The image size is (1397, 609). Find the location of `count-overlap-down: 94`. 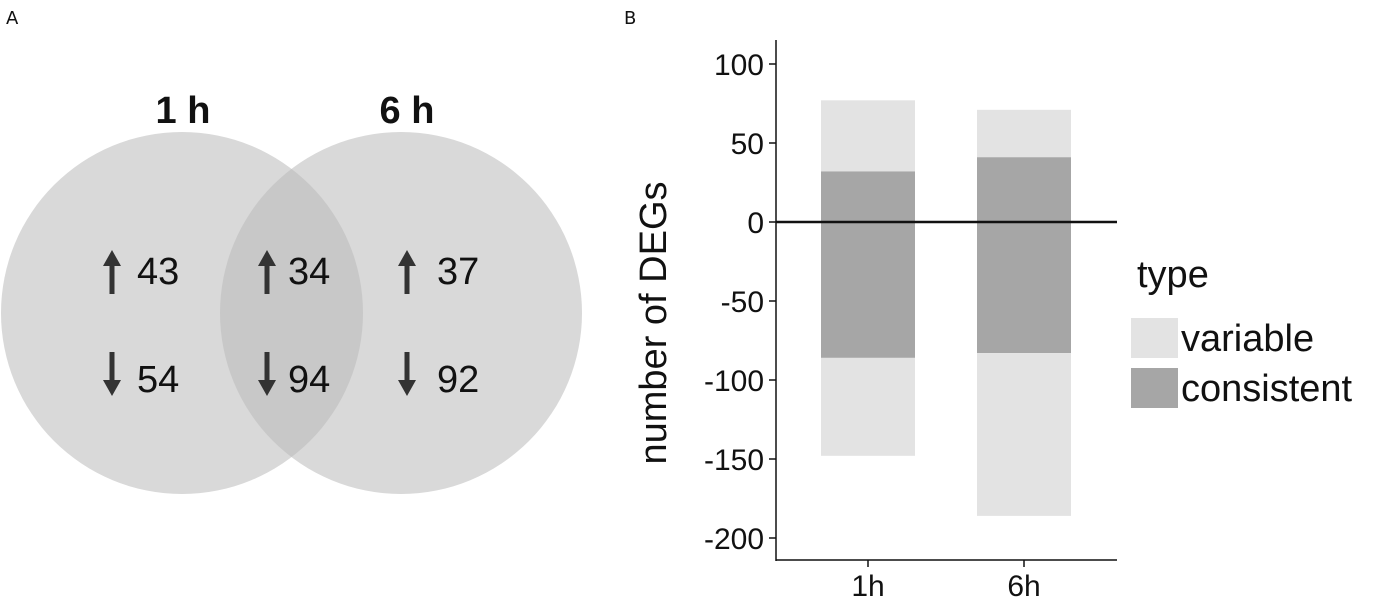

count-overlap-down: 94 is located at coordinates (309, 380).